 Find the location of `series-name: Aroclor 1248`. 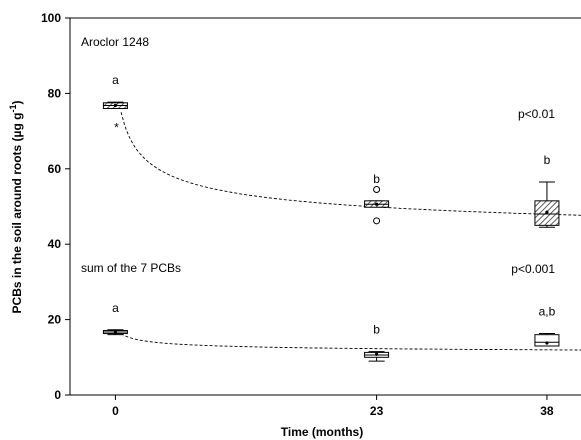

series-name: Aroclor 1248 is located at coordinates (115, 42).